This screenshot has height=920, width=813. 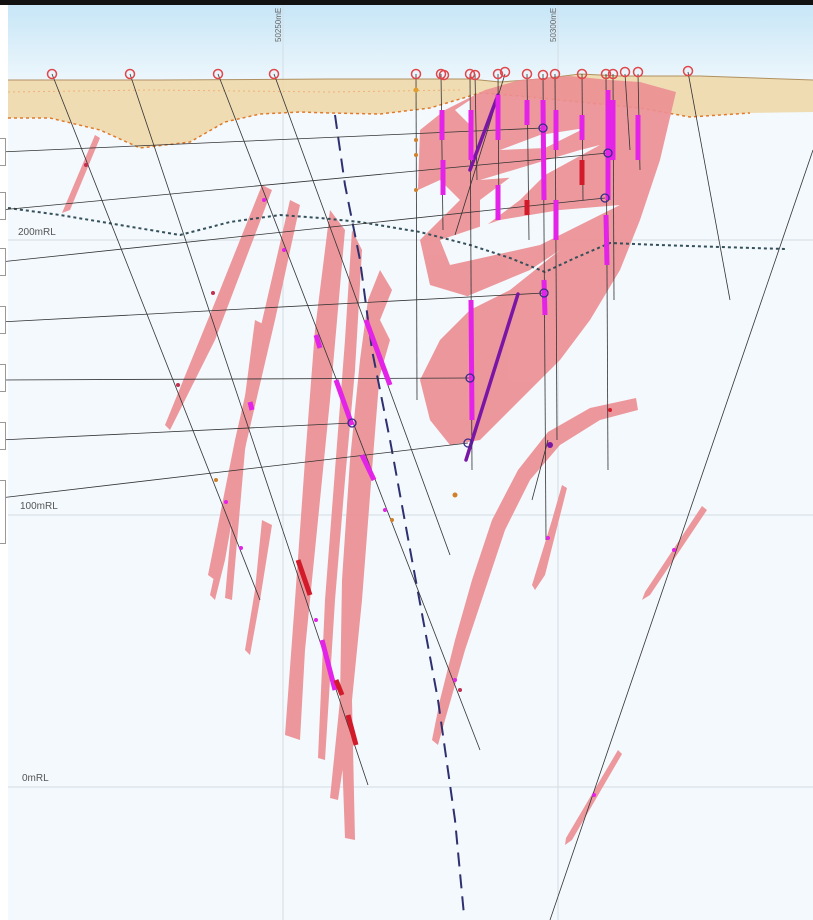 I want to click on cover-horizon-line, so click(x=234, y=91).